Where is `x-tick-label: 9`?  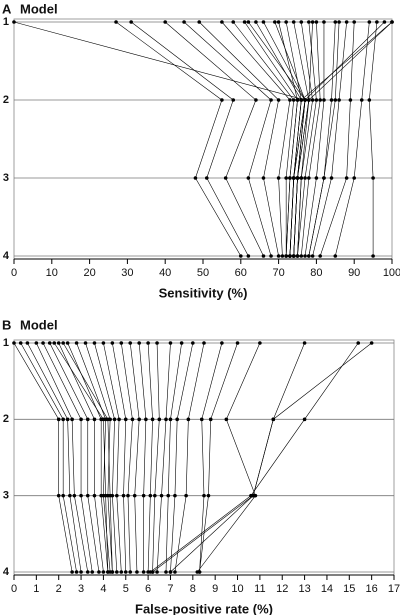 x-tick-label: 9 is located at coordinates (215, 589).